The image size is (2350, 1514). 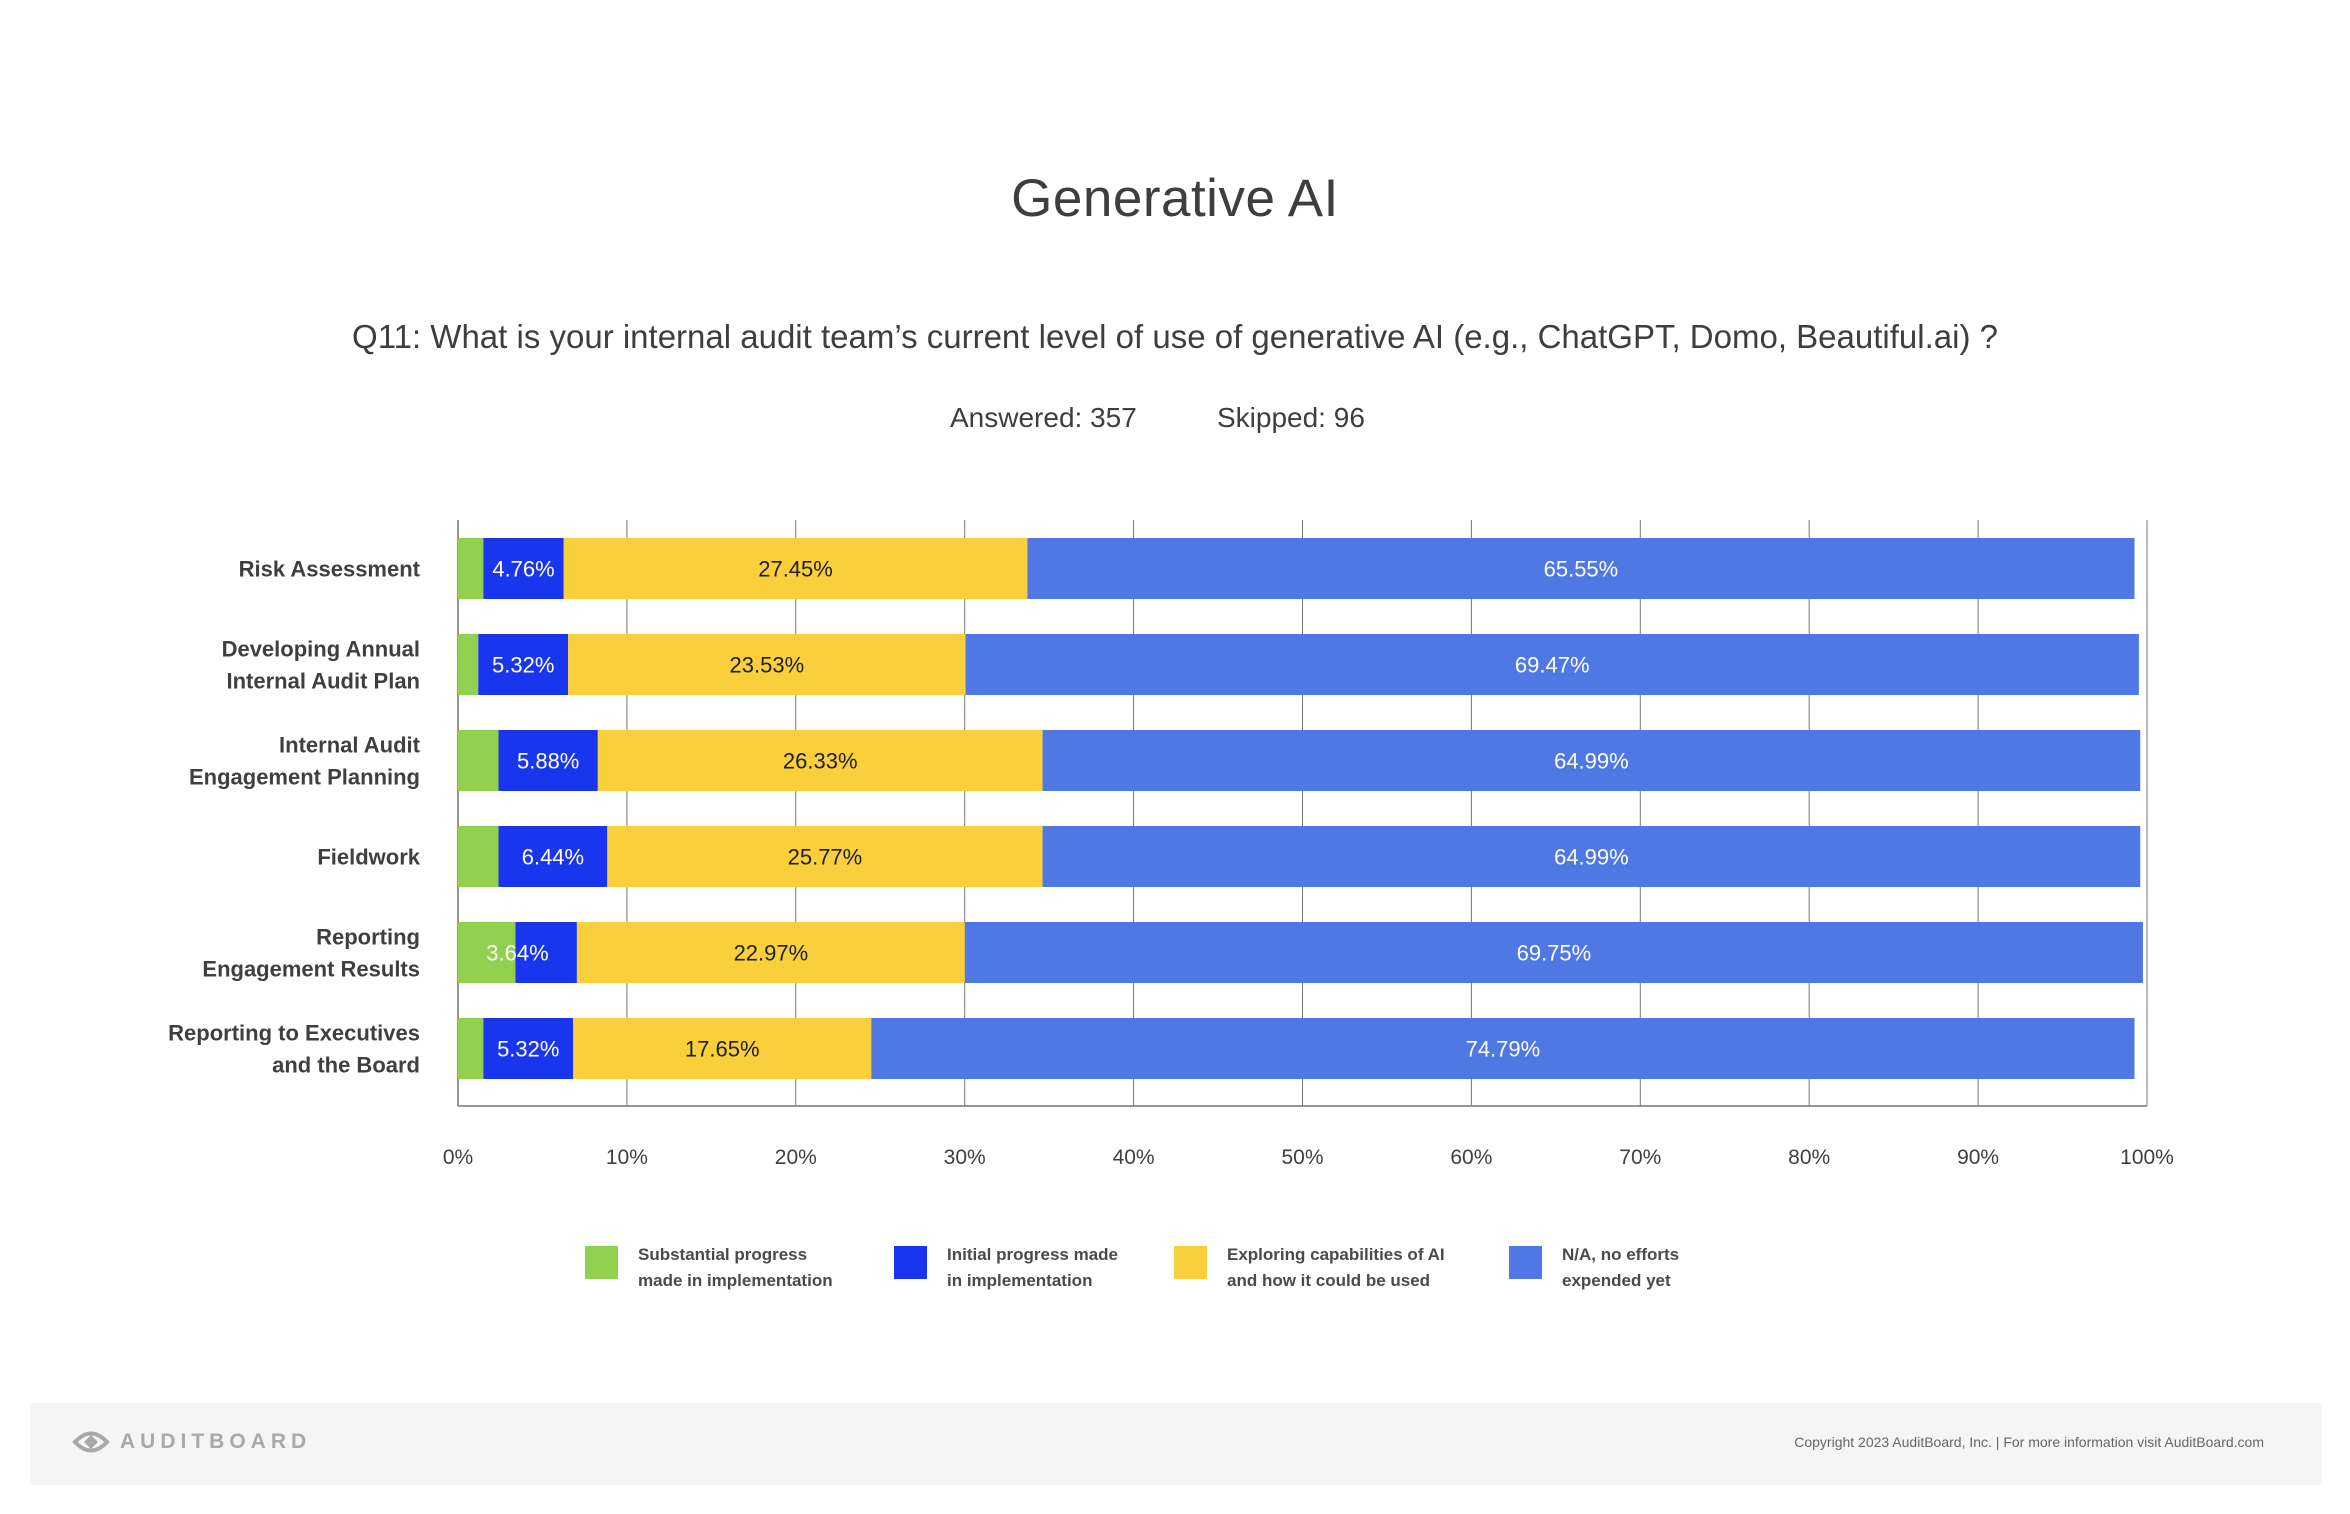 I want to click on x-tick-label: 60%, so click(x=1471, y=1157).